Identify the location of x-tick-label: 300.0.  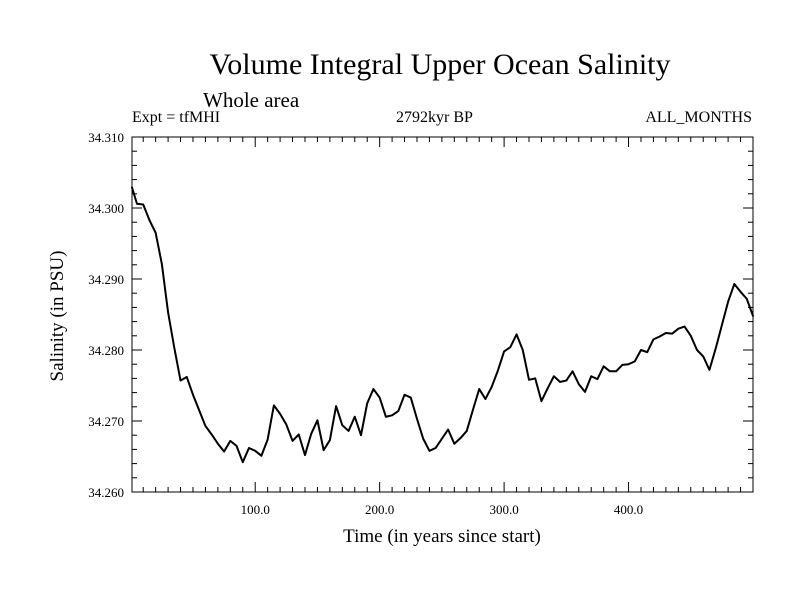
(503, 509).